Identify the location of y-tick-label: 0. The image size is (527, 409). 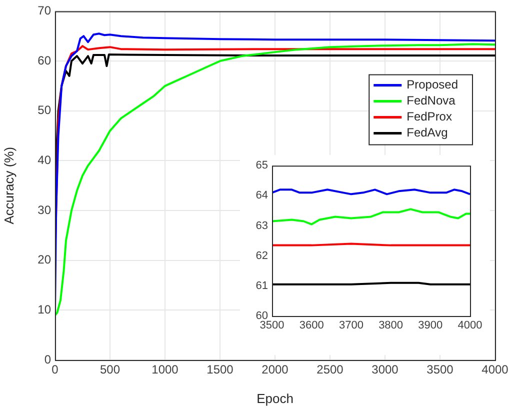
(48, 359).